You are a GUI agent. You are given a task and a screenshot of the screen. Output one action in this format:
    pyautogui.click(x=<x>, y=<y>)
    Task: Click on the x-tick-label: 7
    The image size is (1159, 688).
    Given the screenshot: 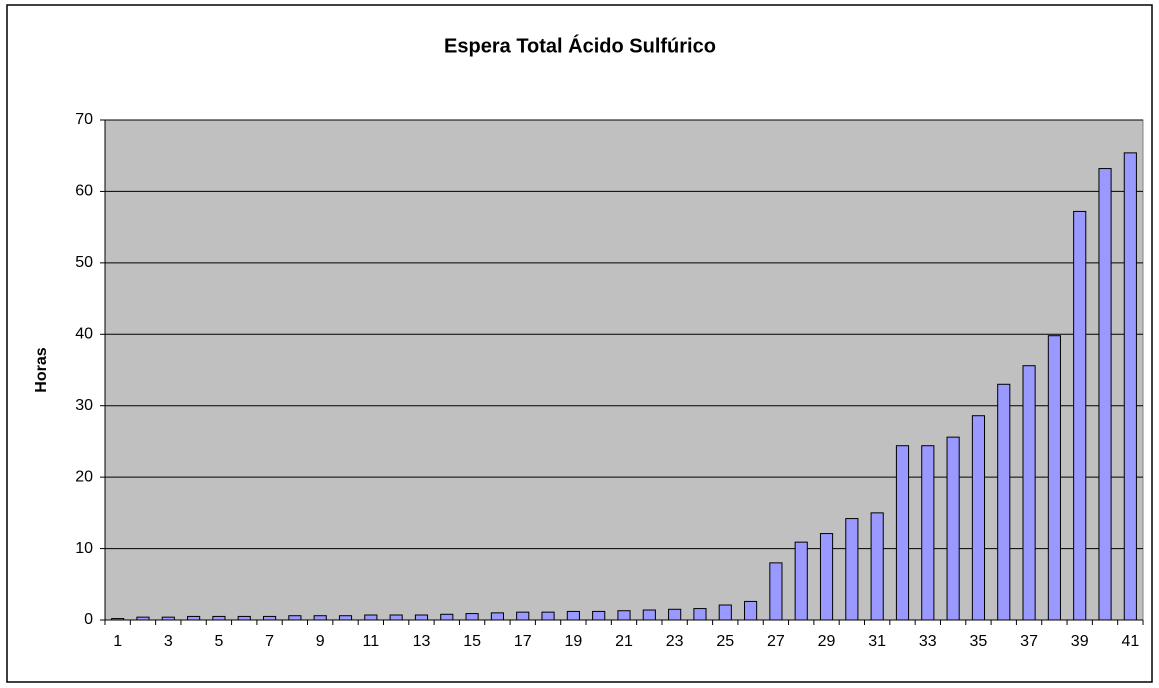 What is the action you would take?
    pyautogui.click(x=269, y=641)
    